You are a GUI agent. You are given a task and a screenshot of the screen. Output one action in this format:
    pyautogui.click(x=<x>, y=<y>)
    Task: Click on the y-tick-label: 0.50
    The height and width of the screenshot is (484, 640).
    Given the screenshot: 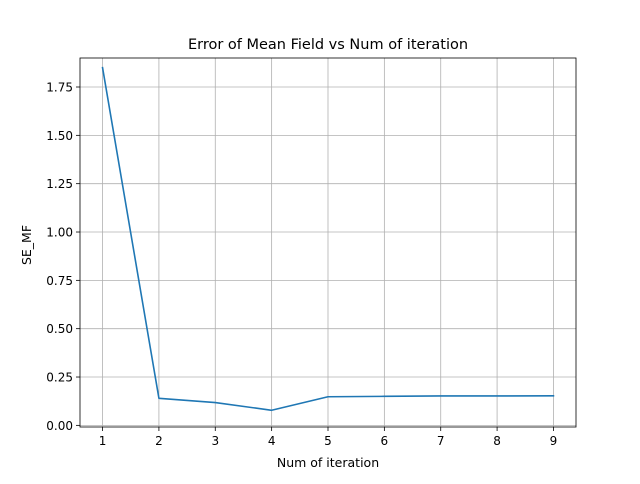 What is the action you would take?
    pyautogui.click(x=59, y=329)
    